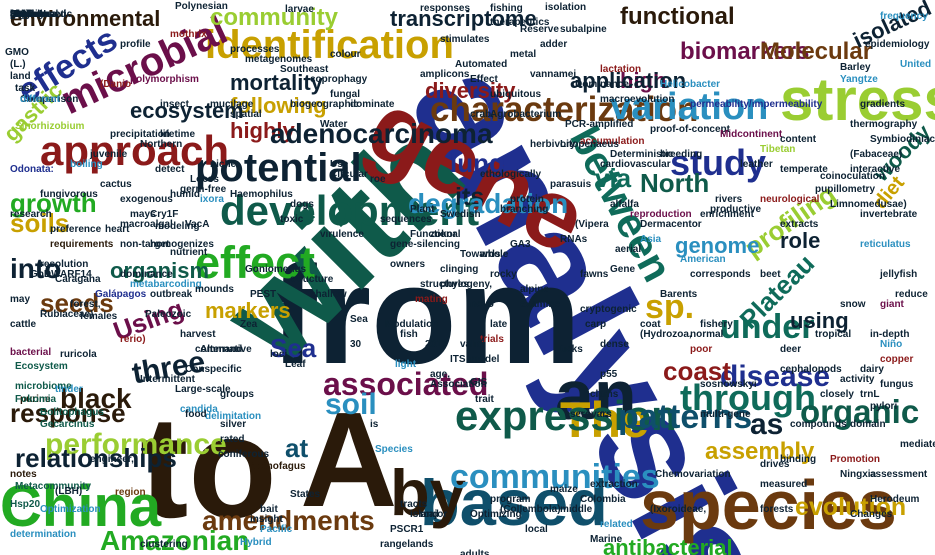 Image resolution: width=935 pixels, height=555 pixels. I want to click on cloud-word: dairy, so click(872, 369).